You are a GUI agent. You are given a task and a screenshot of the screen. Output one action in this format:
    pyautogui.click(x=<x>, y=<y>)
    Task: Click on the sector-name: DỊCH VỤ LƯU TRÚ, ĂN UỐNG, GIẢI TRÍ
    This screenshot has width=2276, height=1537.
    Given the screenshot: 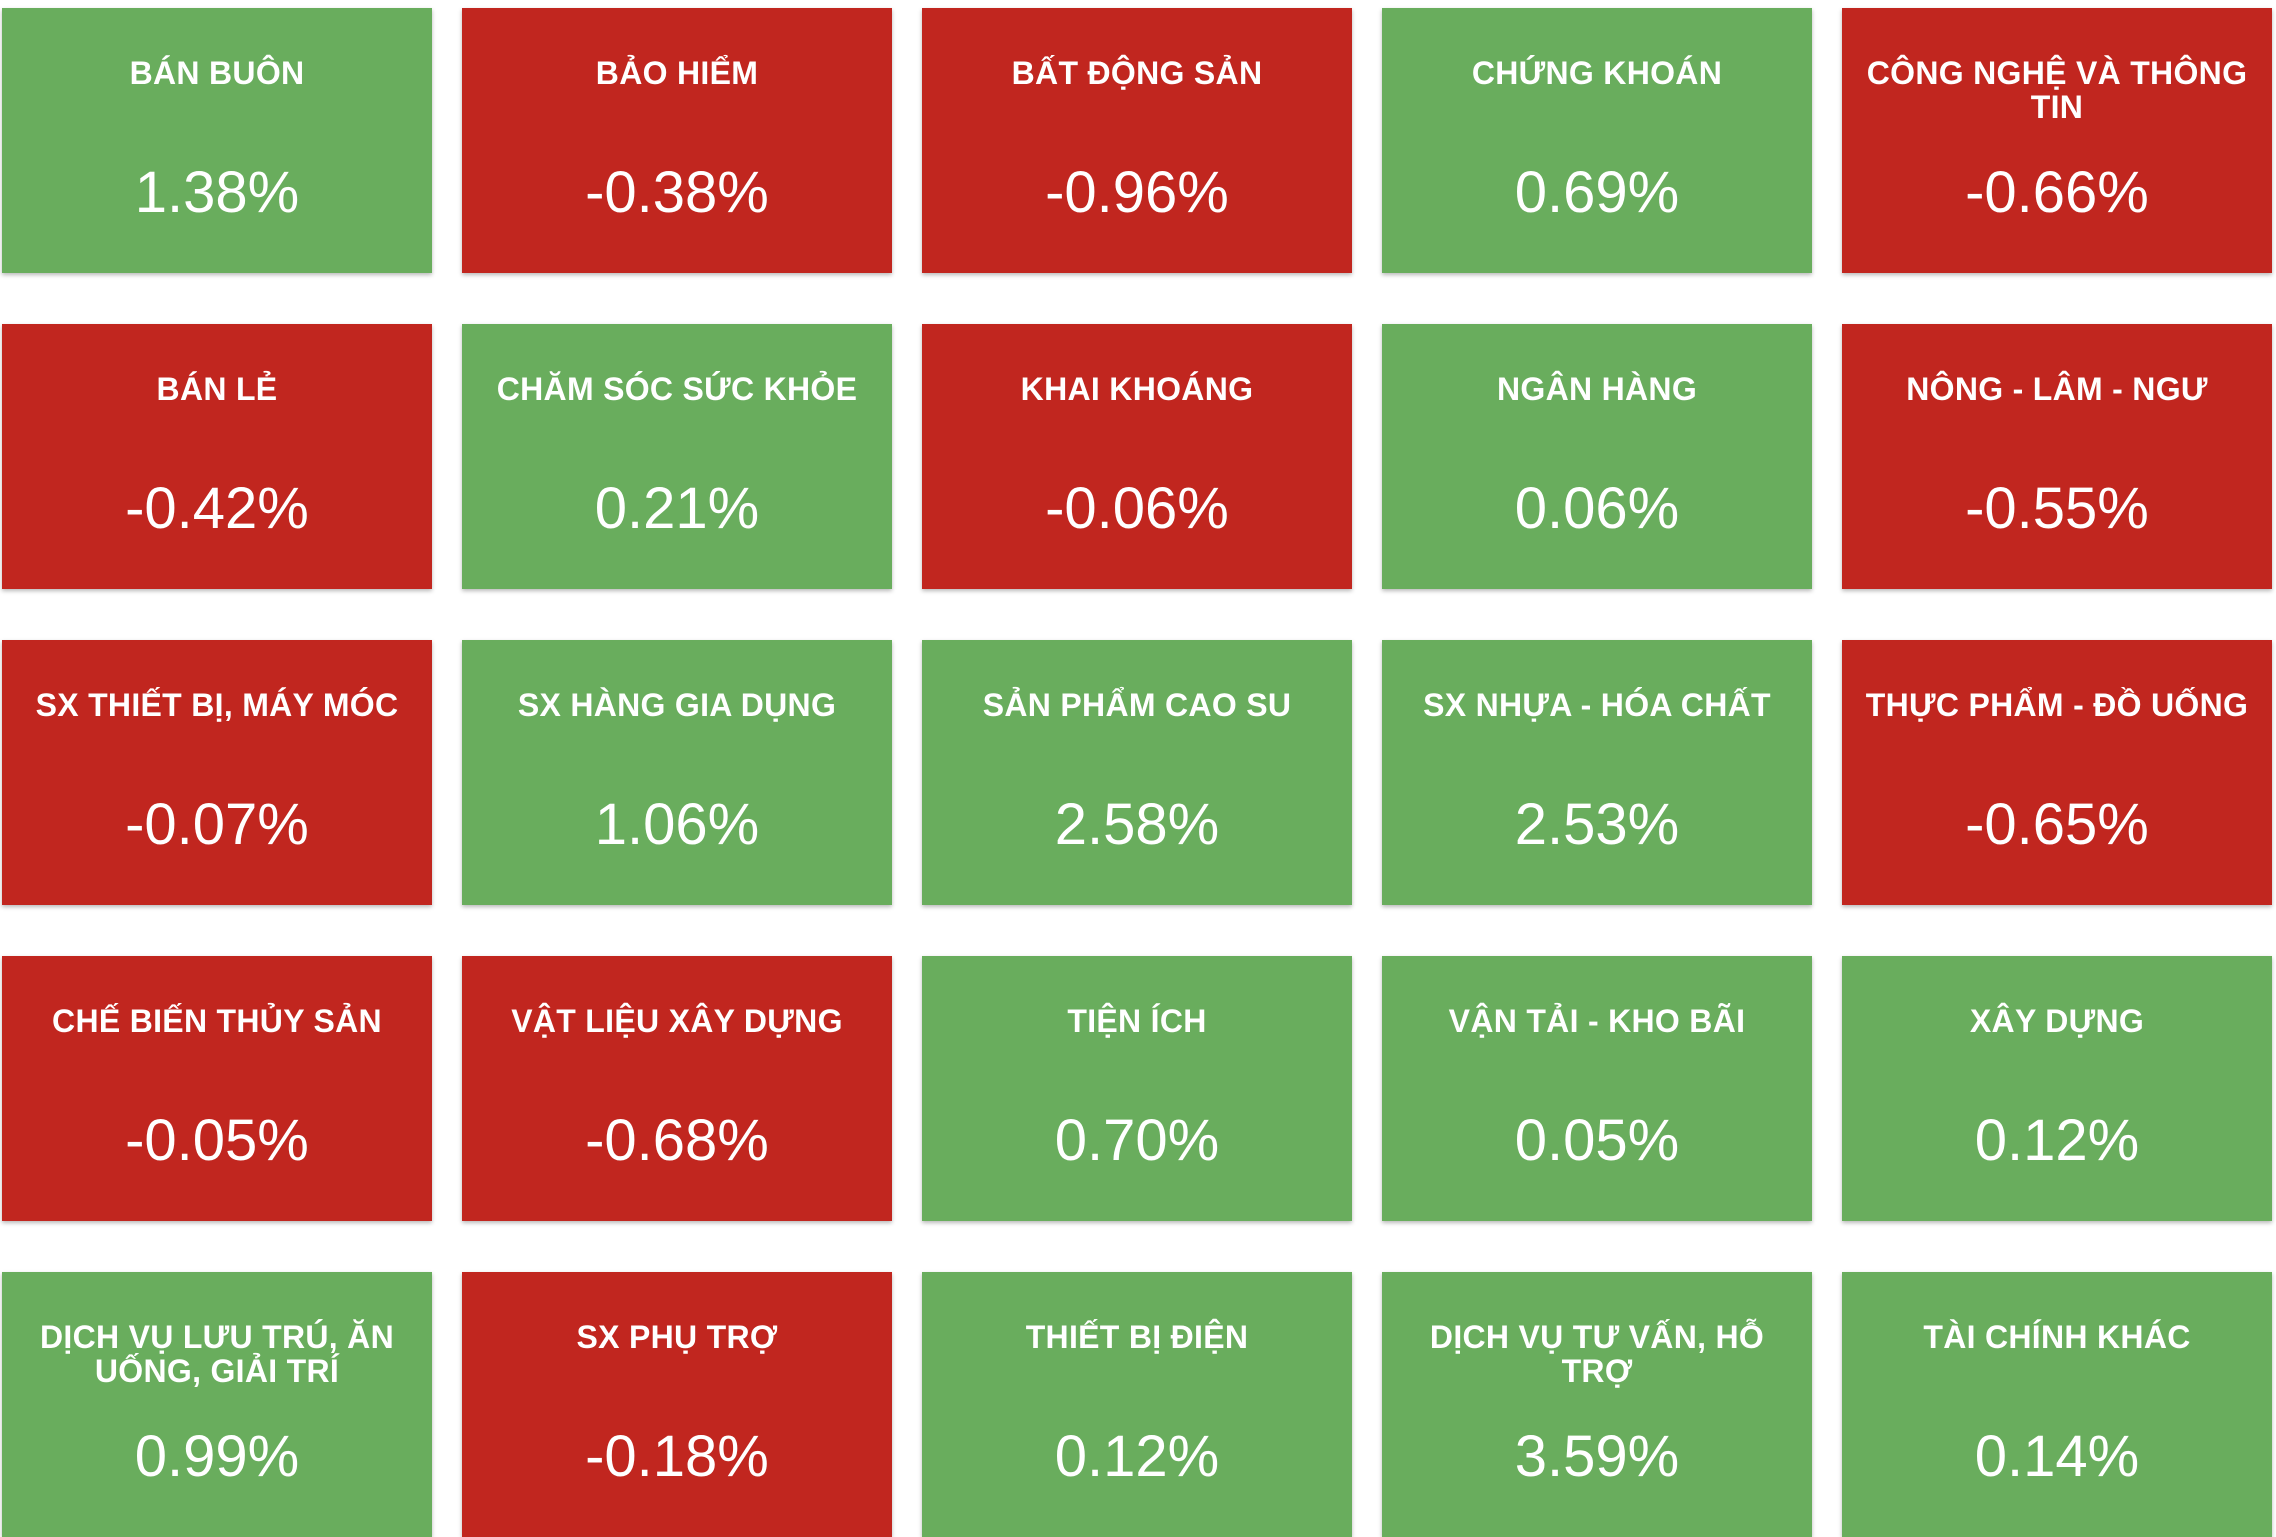 What is the action you would take?
    pyautogui.click(x=217, y=1354)
    